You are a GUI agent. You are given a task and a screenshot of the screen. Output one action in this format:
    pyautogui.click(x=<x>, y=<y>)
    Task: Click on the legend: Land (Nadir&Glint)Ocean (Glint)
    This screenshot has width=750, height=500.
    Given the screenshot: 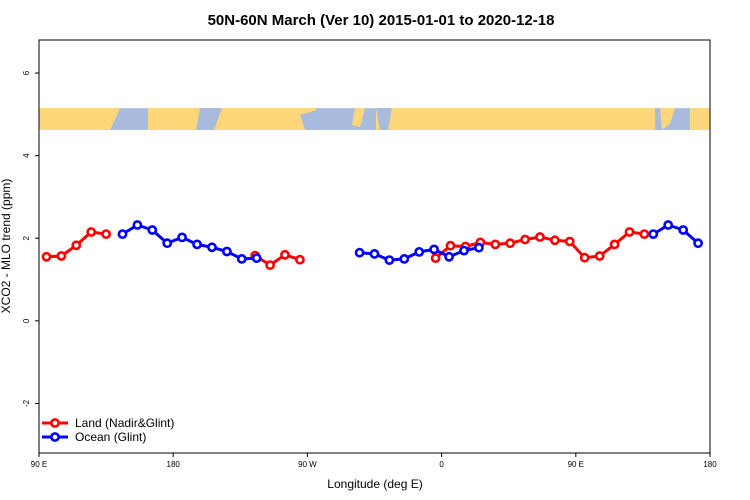 What is the action you would take?
    pyautogui.click(x=108, y=430)
    